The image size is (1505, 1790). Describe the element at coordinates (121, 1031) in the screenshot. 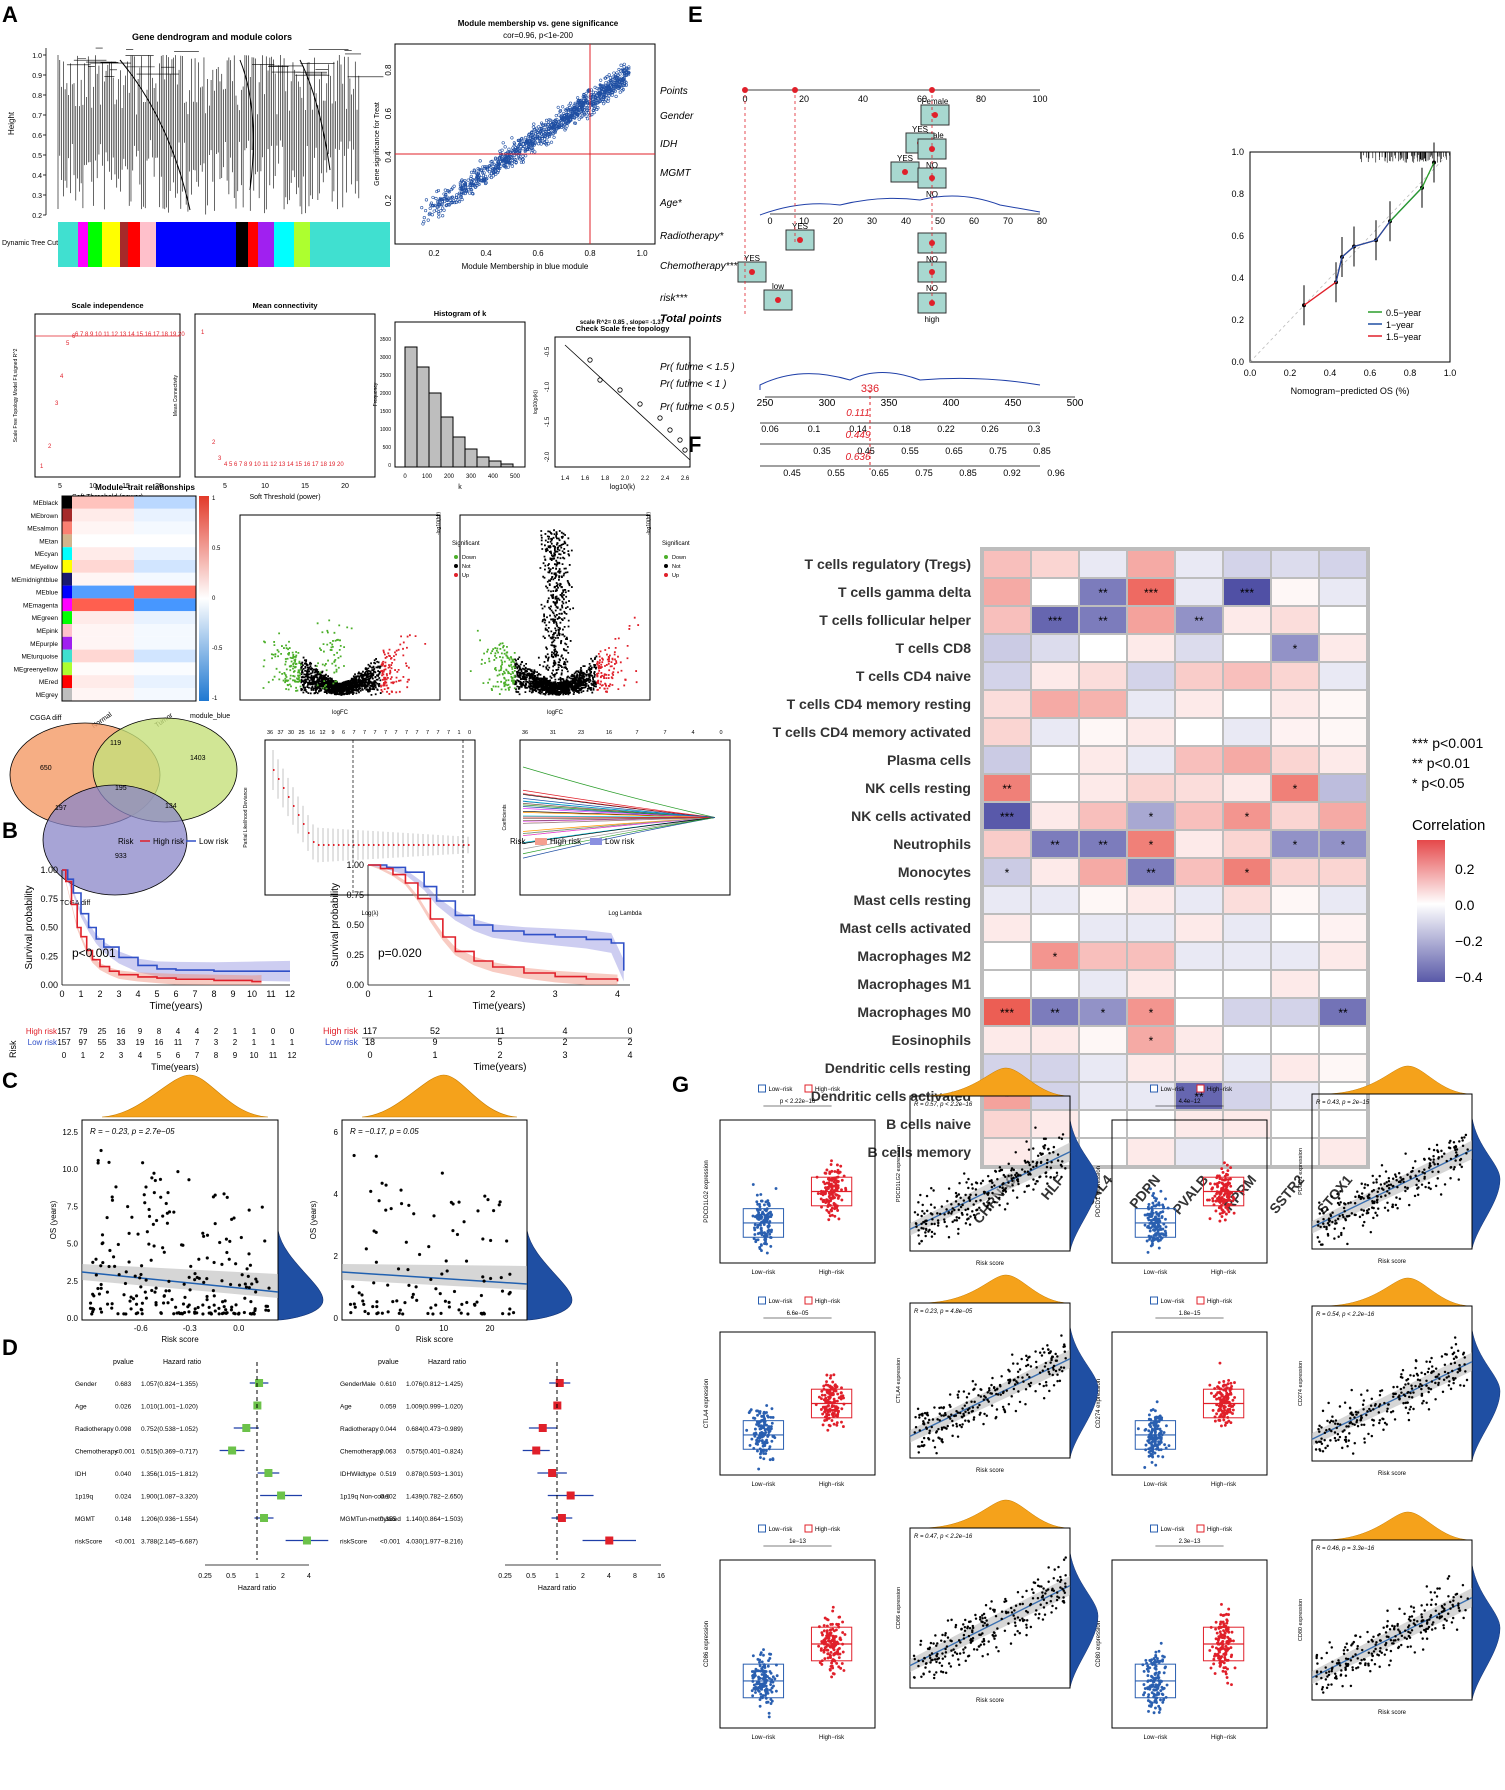

I see `risk-table-cell: 16` at that location.